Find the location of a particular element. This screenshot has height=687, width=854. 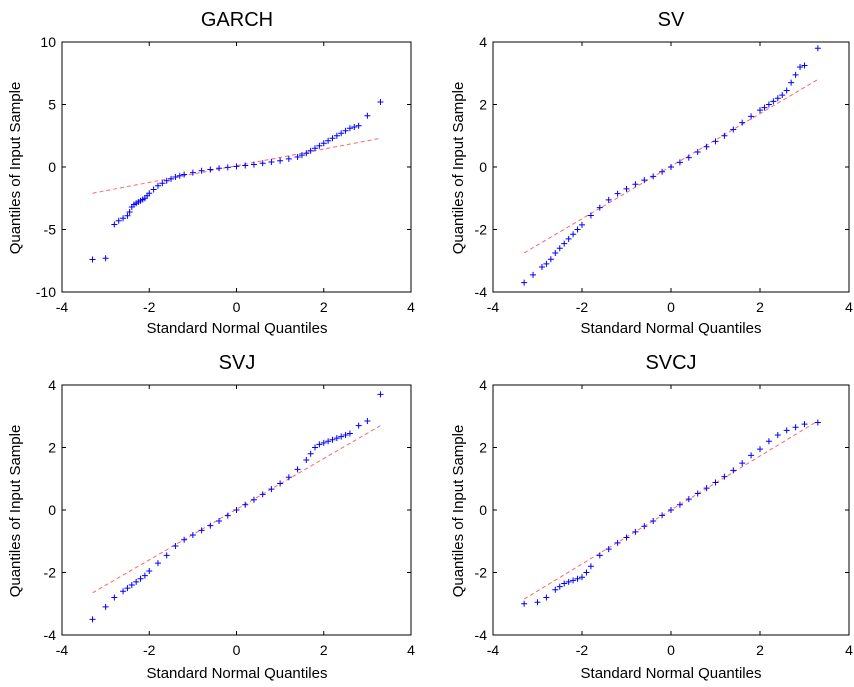

svj-x-tick-label: 2 is located at coordinates (324, 650).